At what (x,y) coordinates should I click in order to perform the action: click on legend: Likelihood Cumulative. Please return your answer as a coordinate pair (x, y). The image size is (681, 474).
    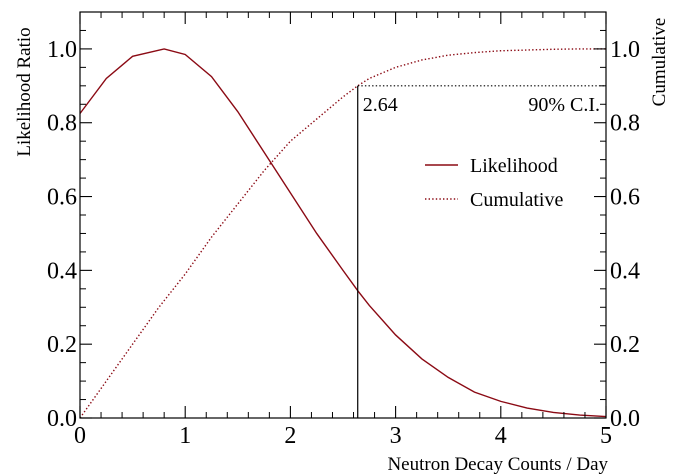
    Looking at the image, I should click on (494, 183).